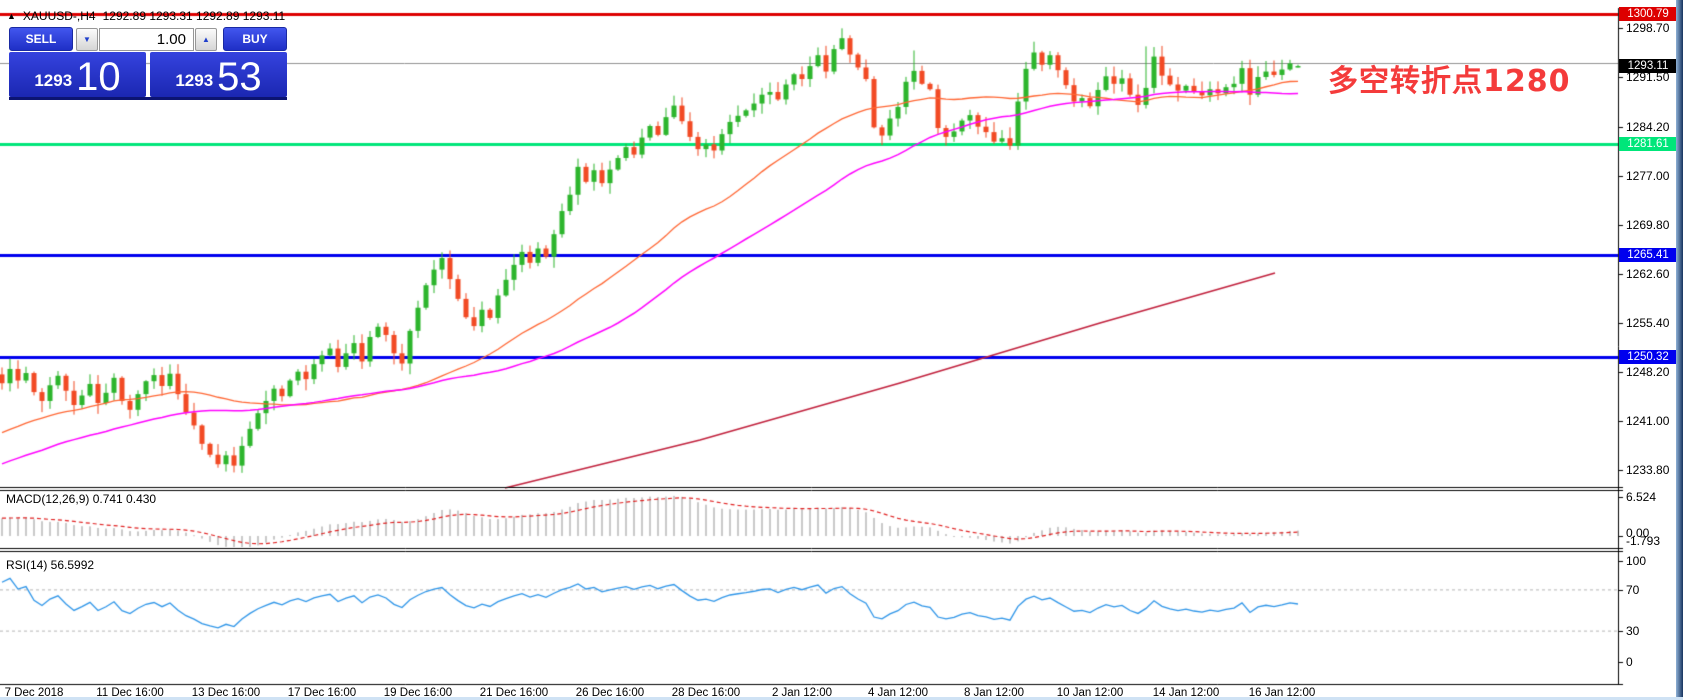  What do you see at coordinates (59, 16) in the screenshot?
I see `symbol-timeframe: XAUUSD-,H4` at bounding box center [59, 16].